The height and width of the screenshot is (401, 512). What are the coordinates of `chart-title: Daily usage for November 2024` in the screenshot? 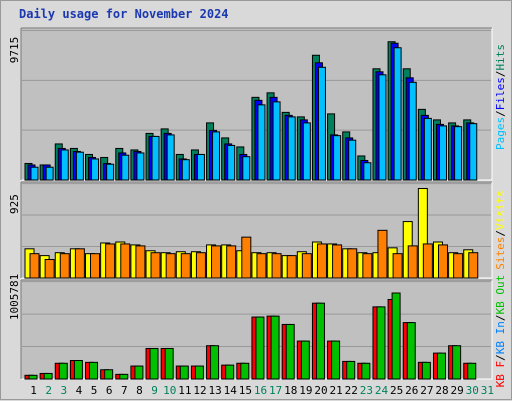 It's located at (124, 14).